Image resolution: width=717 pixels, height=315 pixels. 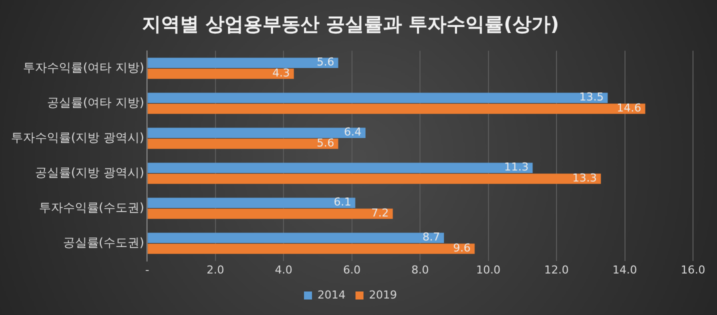 What do you see at coordinates (89, 172) in the screenshot?
I see `y-tick-label: 공실률(지방 광역시)` at bounding box center [89, 172].